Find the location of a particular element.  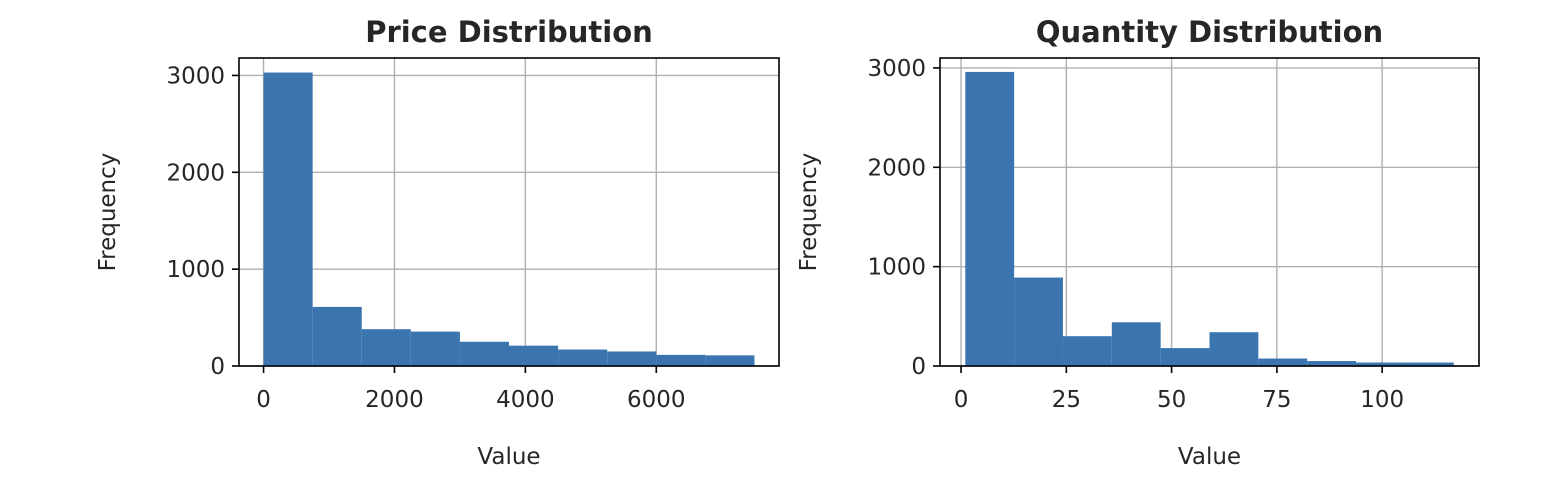

x-tick-label: 100 is located at coordinates (1382, 400).